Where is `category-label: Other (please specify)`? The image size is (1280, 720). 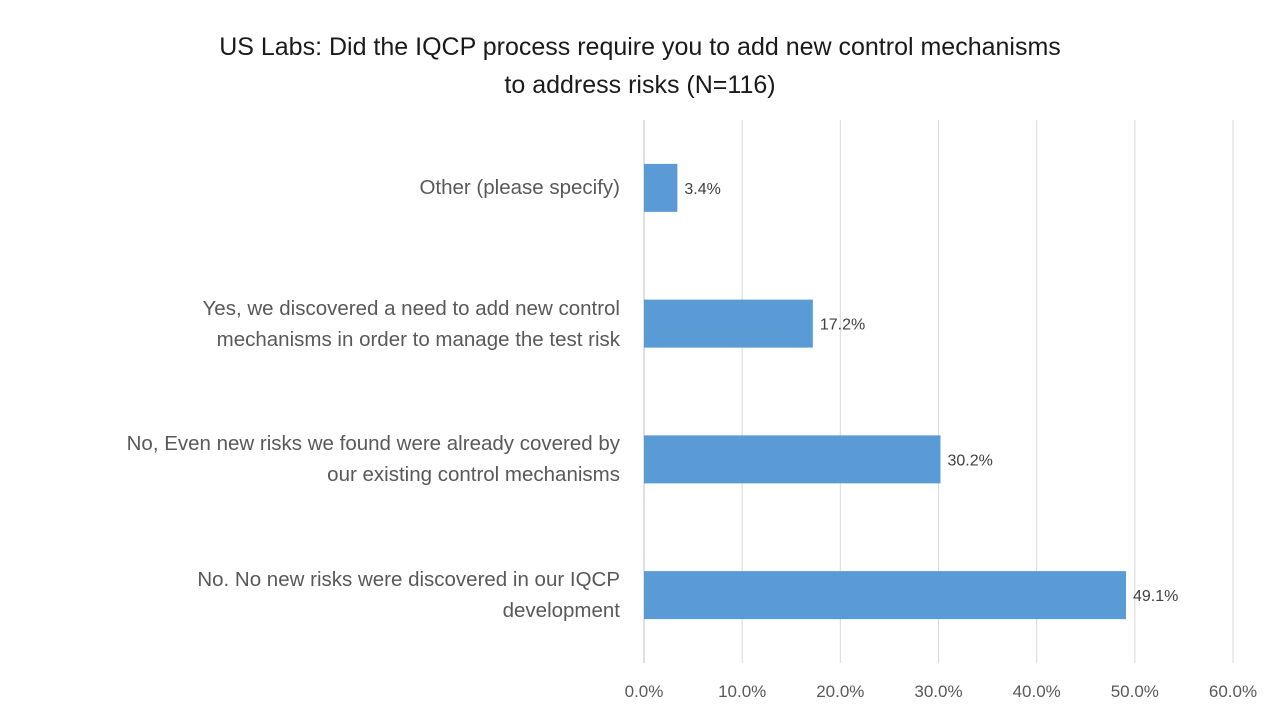
category-label: Other (please specify) is located at coordinates (519, 187).